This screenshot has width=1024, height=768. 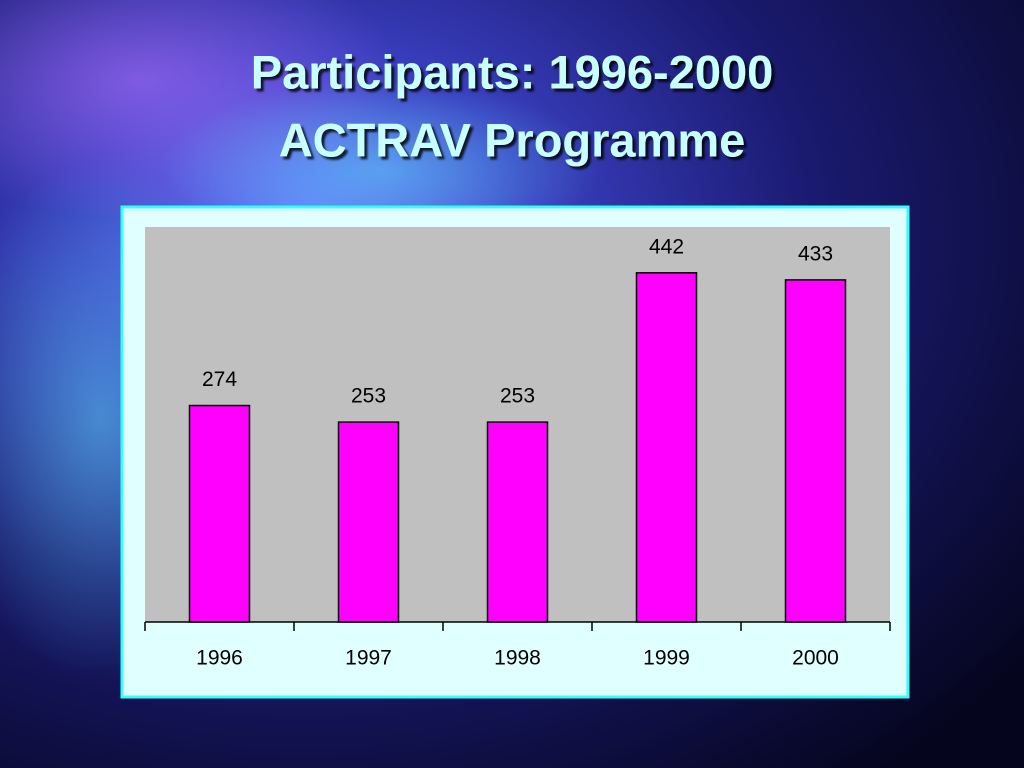 What do you see at coordinates (815, 253) in the screenshot?
I see `value-label: 433` at bounding box center [815, 253].